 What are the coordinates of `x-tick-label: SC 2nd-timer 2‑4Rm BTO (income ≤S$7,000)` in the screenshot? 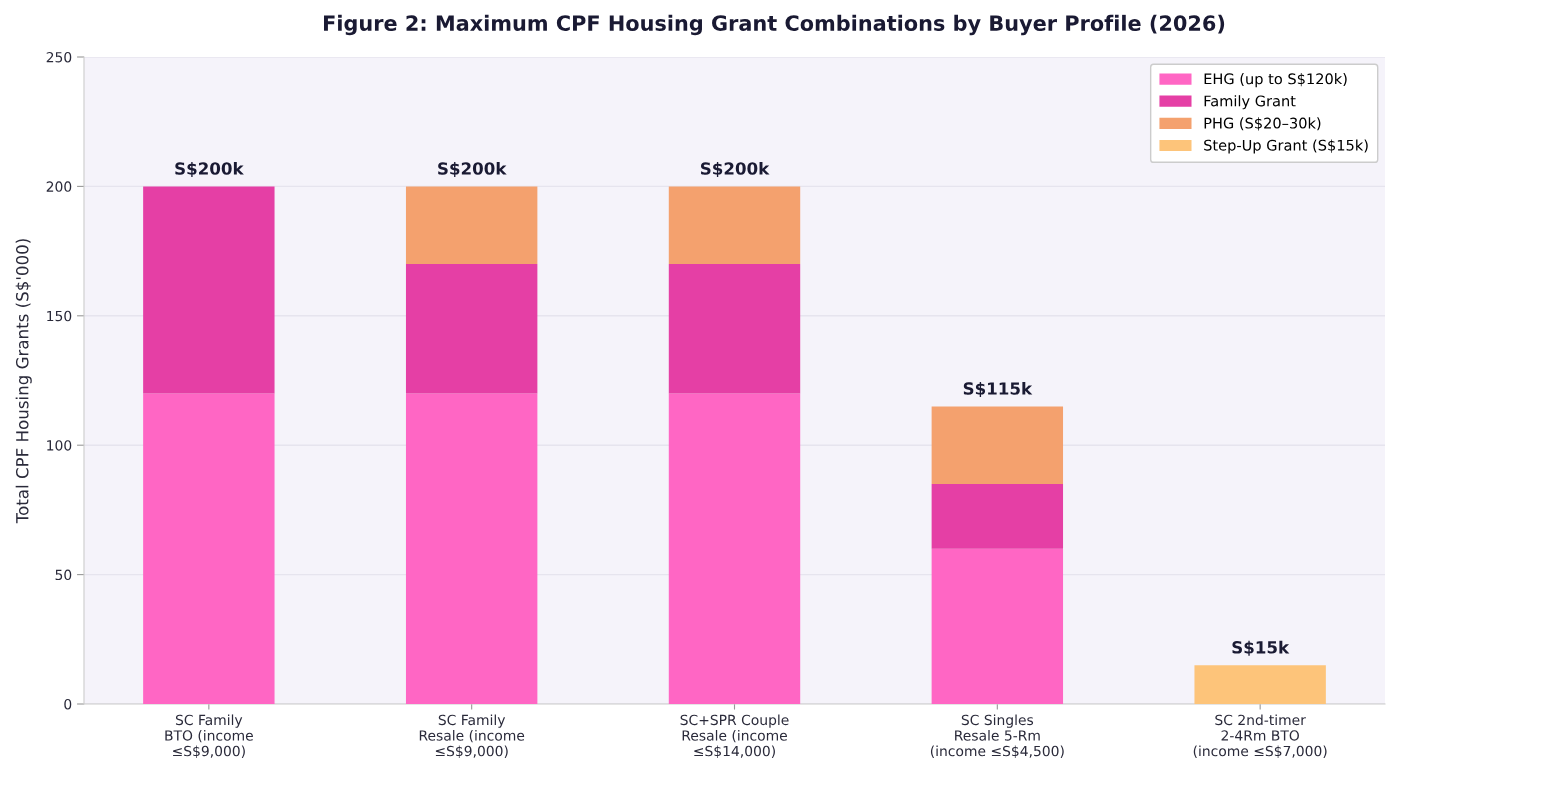 It's located at (1260, 736).